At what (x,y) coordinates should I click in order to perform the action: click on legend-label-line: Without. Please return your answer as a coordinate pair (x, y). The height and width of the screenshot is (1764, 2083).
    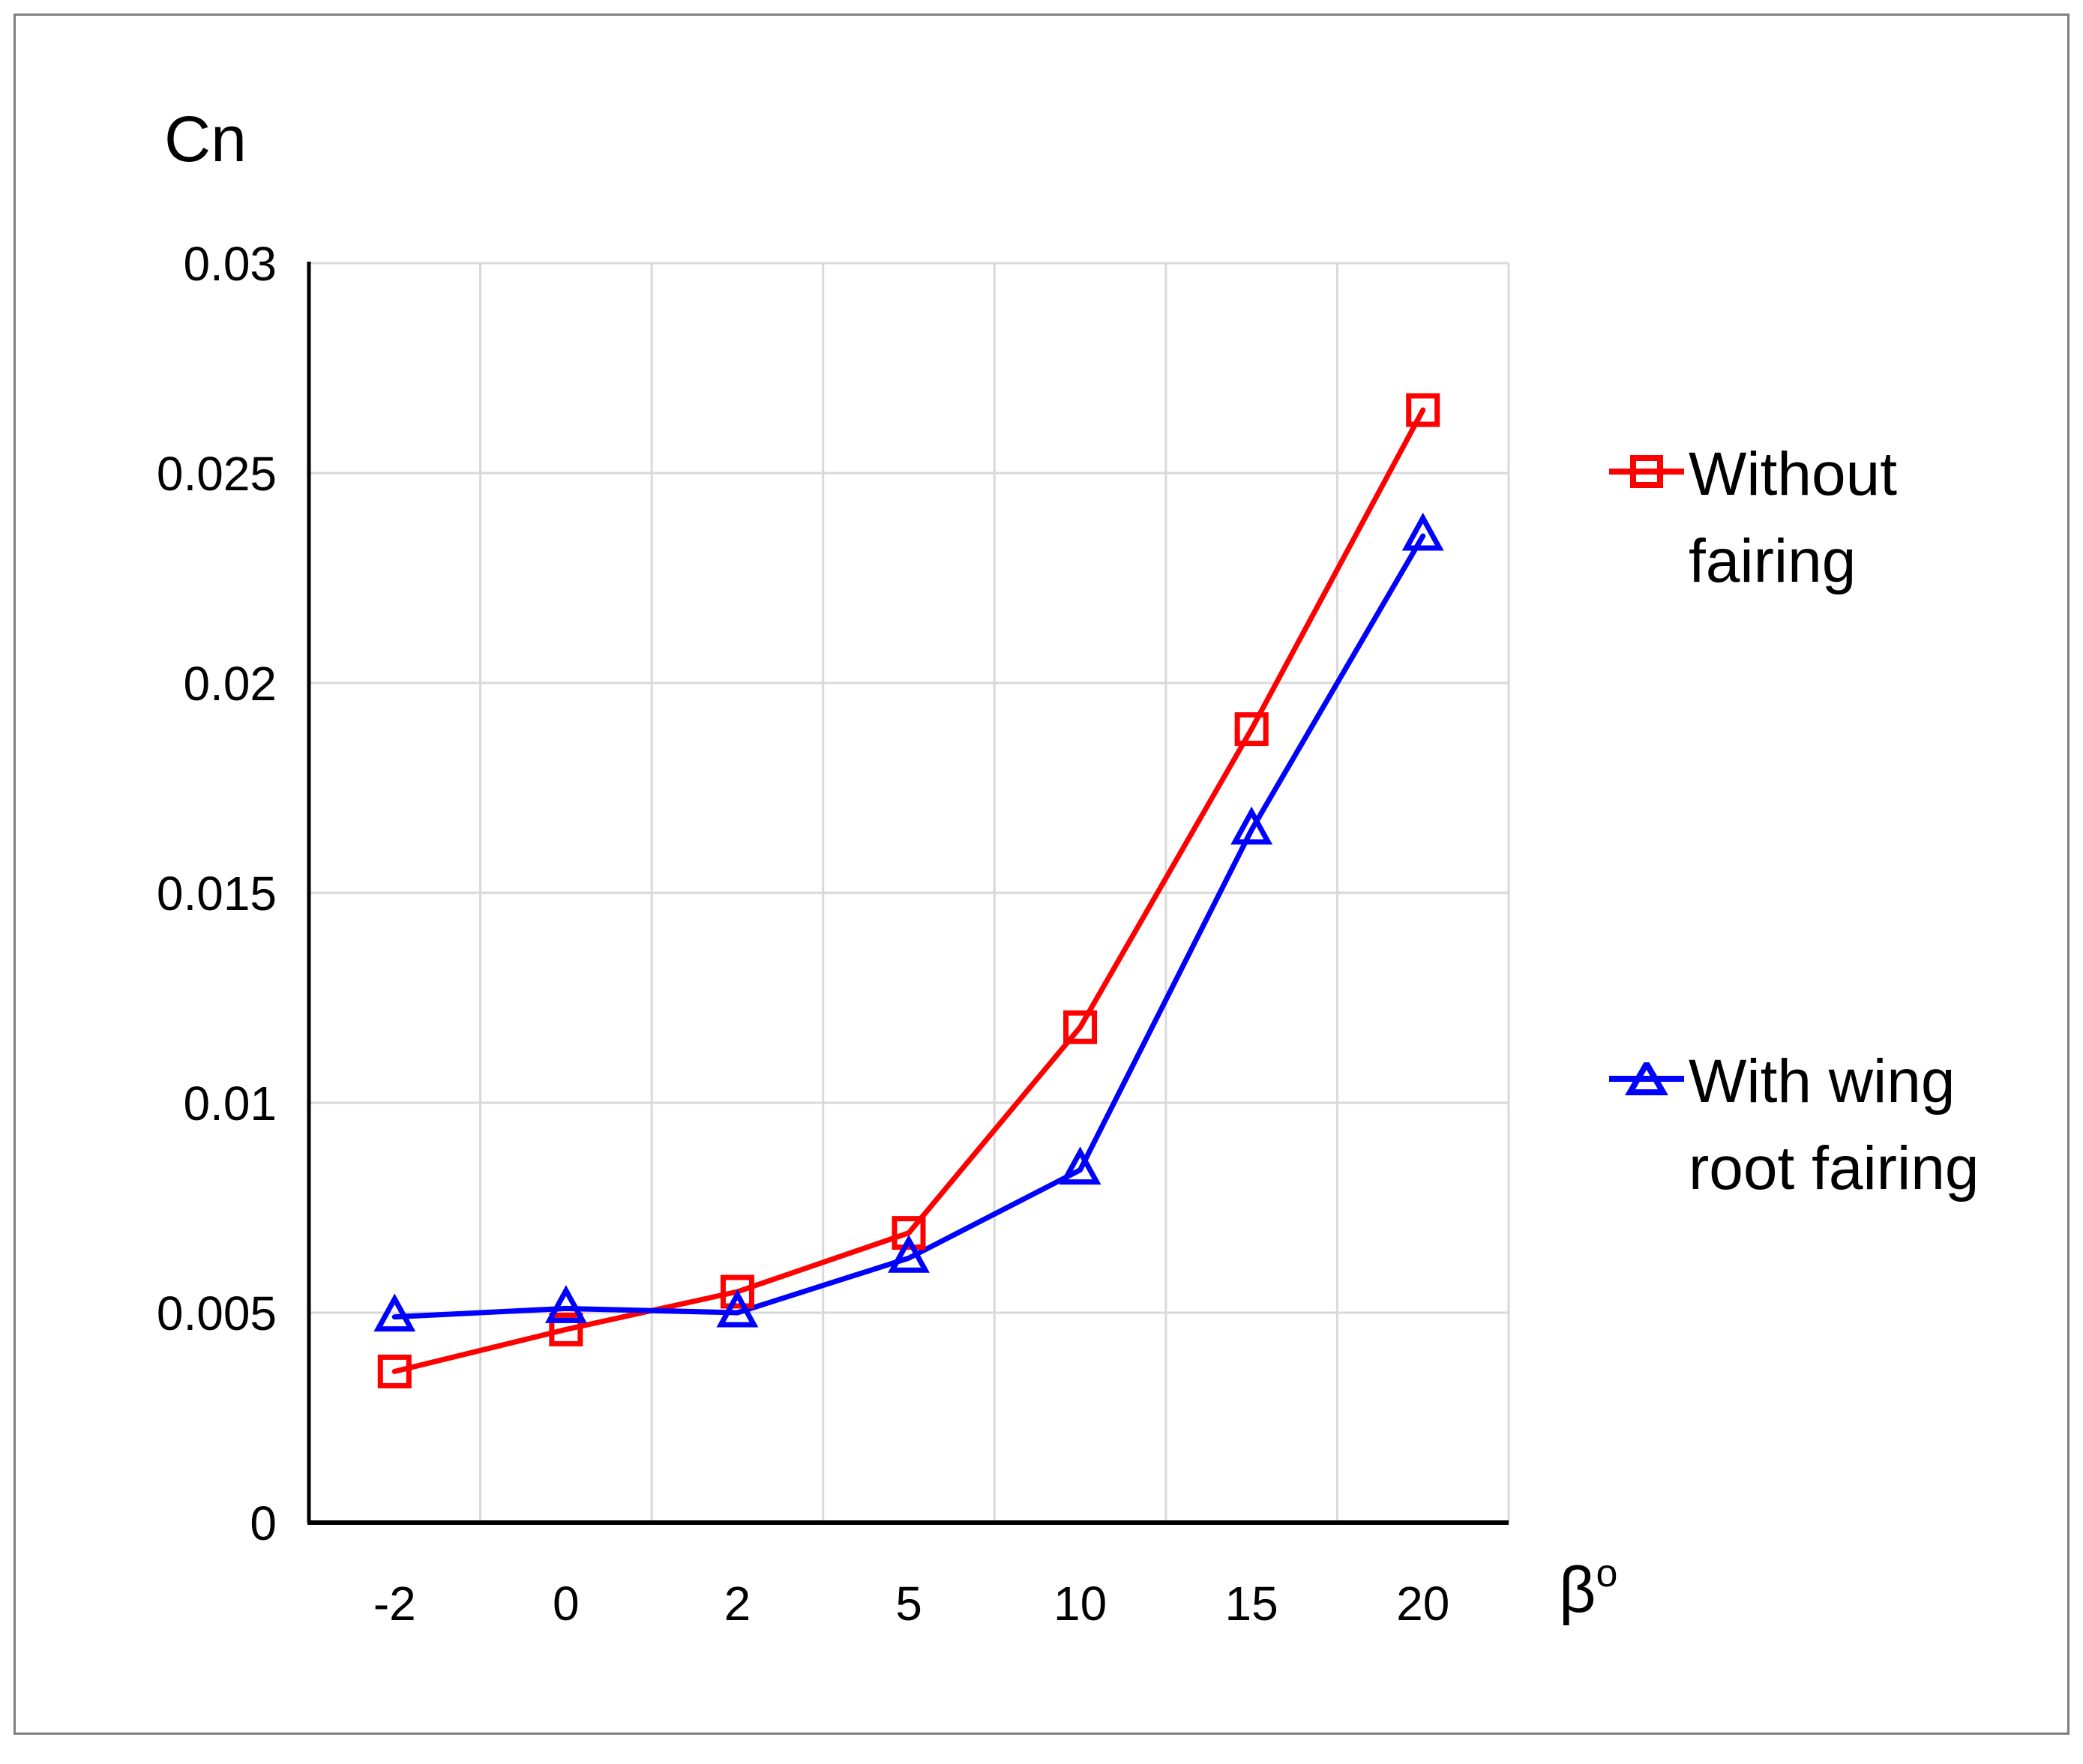
    Looking at the image, I should click on (1793, 474).